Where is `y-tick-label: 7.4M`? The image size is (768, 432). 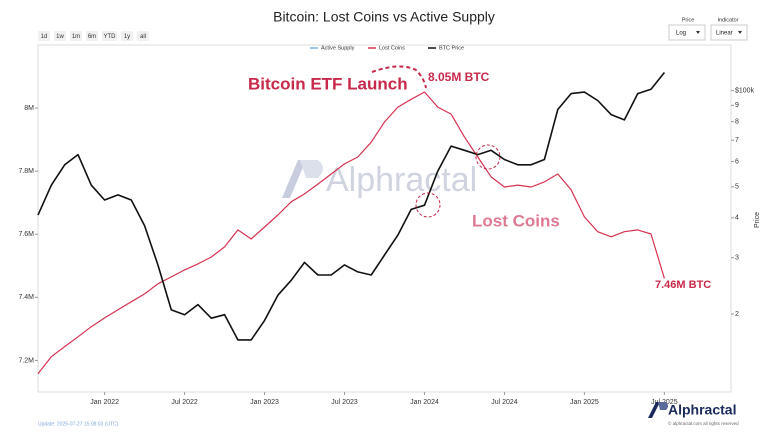 y-tick-label: 7.4M is located at coordinates (26, 297).